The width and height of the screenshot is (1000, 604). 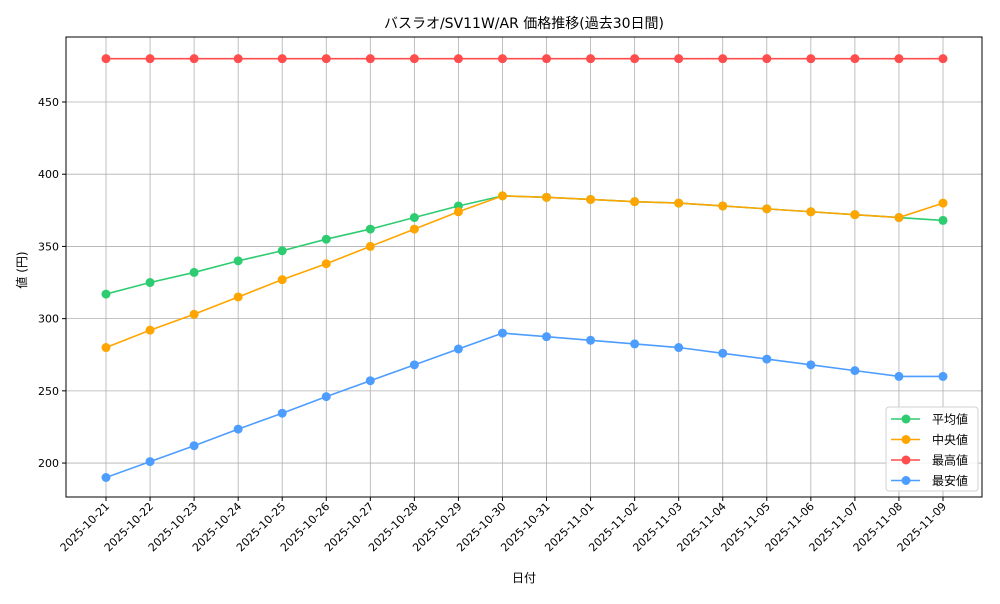 I want to click on legend-label: 平均値, so click(x=950, y=419).